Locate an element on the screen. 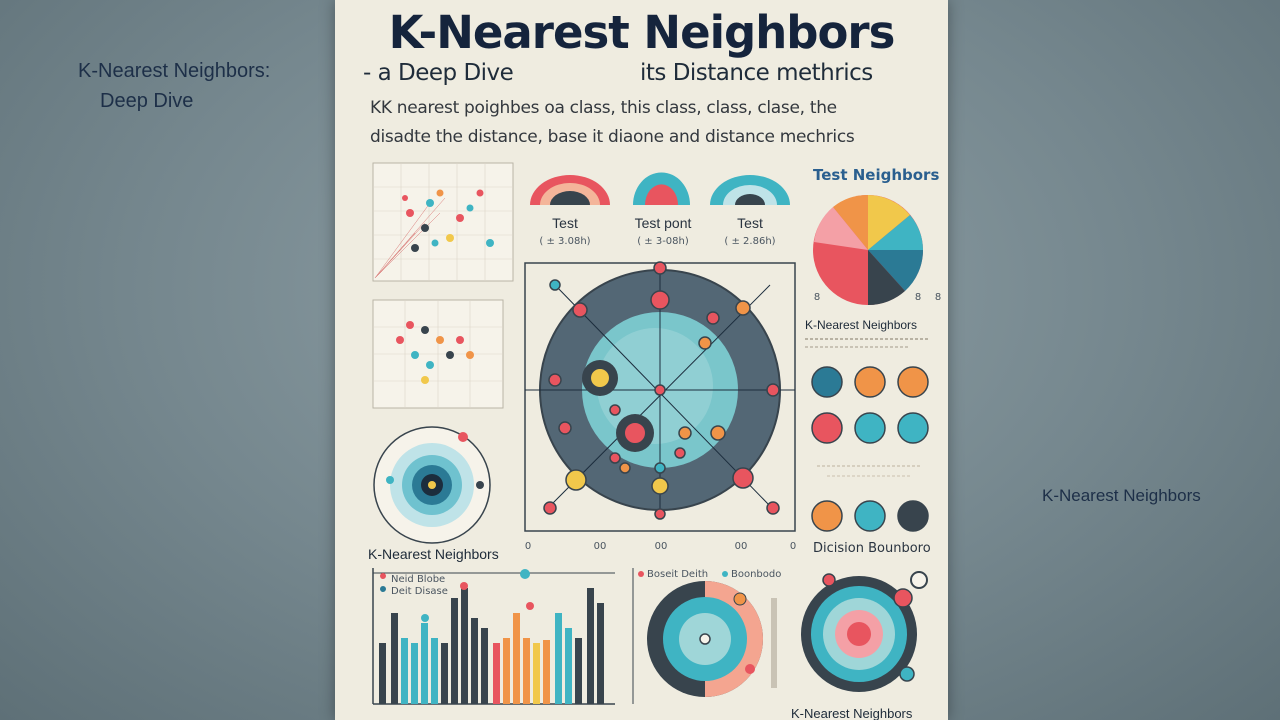  semicircle-icons is located at coordinates (660, 188).